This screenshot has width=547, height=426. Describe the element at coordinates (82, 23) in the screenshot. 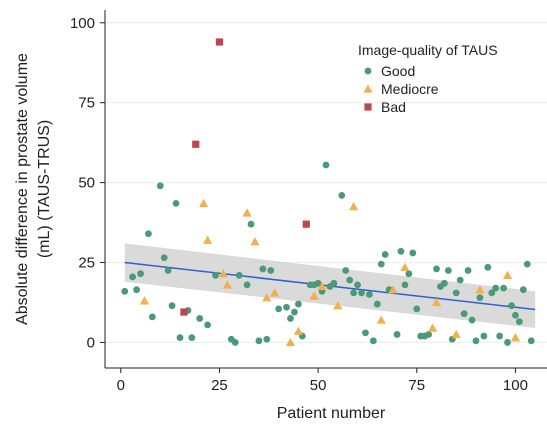

I see `y-tick-label-100: 100` at that location.